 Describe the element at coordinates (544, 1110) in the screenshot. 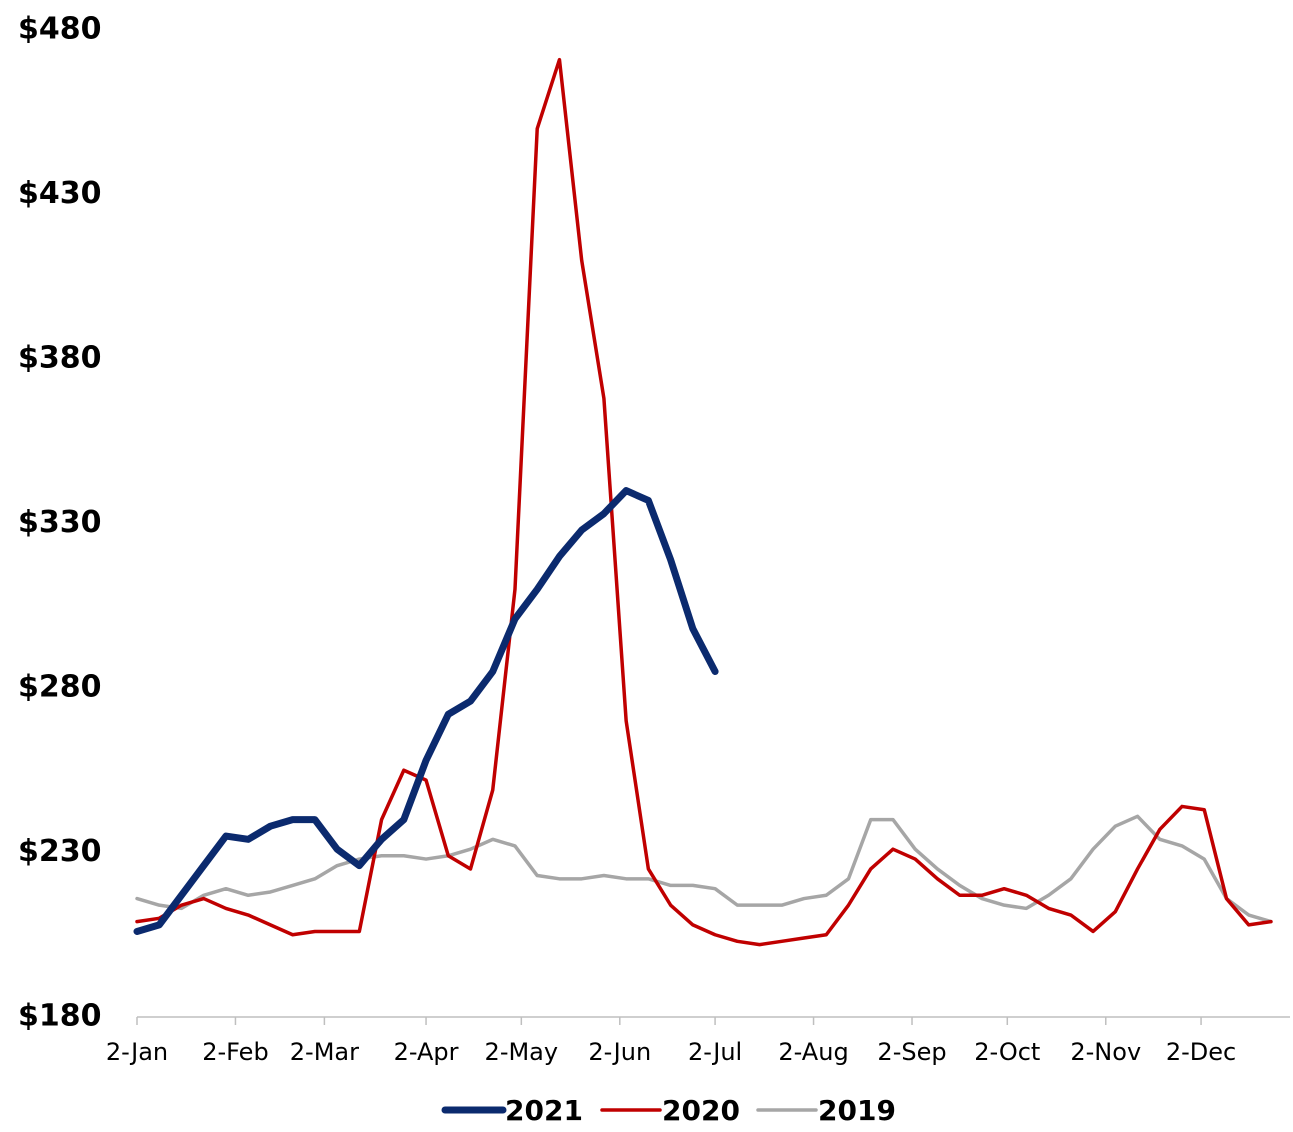

I see `legend-label: 2021` at that location.